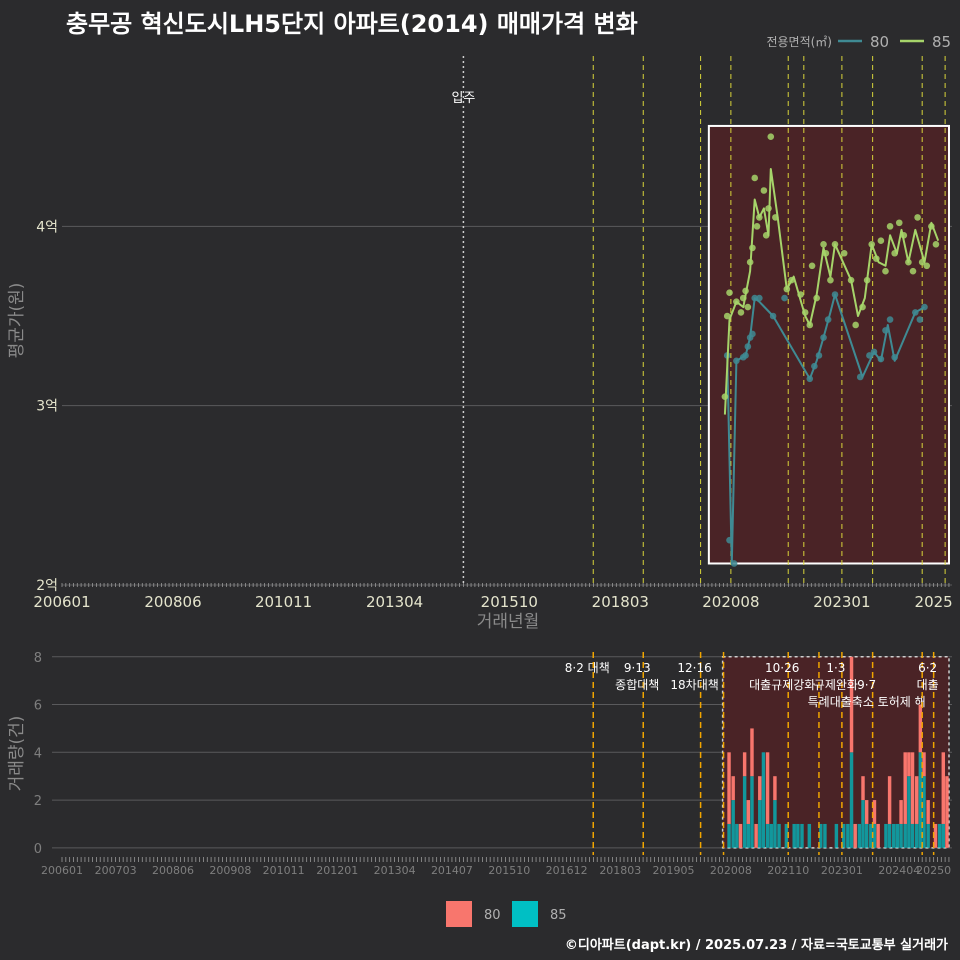 This screenshot has width=960, height=960. What do you see at coordinates (17, 754) in the screenshot?
I see `y2-axis-title: 거래량(건)` at bounding box center [17, 754].